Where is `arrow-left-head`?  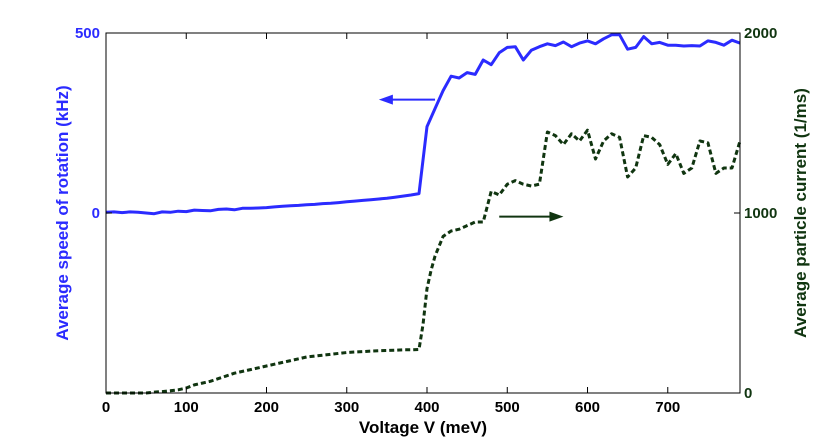
arrow-left-head is located at coordinates (385, 99).